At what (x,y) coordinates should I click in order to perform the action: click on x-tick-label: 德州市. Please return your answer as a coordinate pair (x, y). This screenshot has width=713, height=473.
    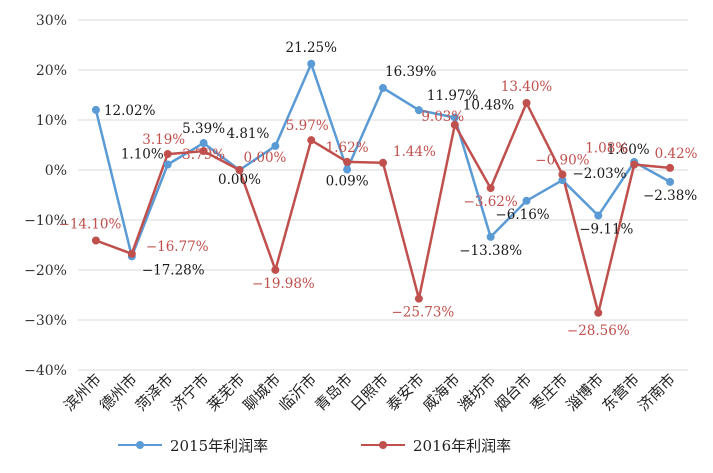
    Looking at the image, I should click on (118, 392).